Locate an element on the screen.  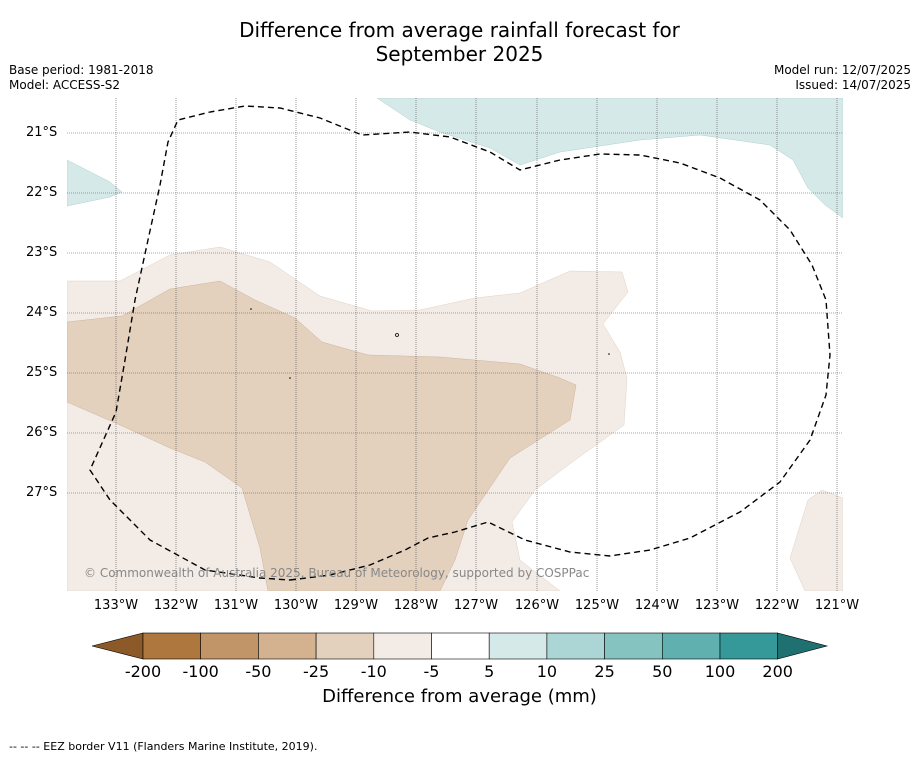
colorbar-tick-label: 5 is located at coordinates (489, 671).